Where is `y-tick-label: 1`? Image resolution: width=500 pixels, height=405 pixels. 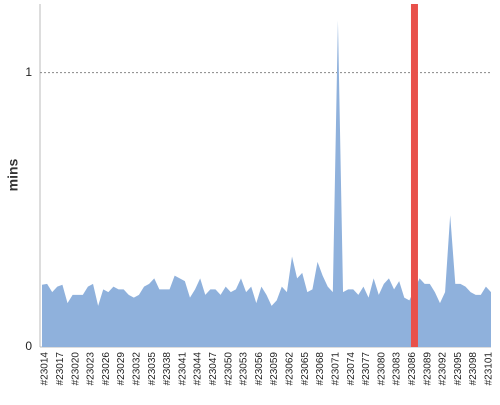 y-tick-label: 1 is located at coordinates (28, 72).